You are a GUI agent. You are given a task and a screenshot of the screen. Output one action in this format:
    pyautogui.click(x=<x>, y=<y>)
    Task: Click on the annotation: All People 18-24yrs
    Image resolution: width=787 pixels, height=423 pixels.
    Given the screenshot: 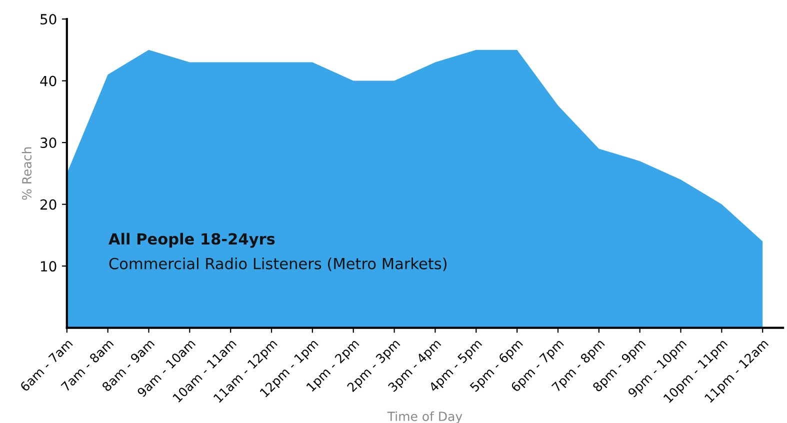 What is the action you would take?
    pyautogui.click(x=191, y=240)
    